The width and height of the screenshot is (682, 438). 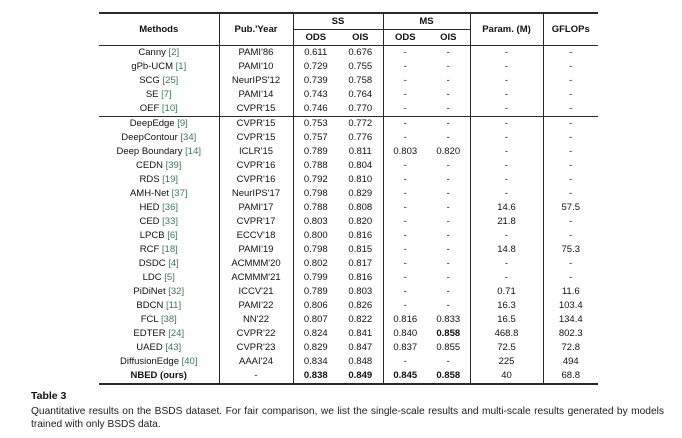 I want to click on cell-ss-ois: 0.755, so click(x=360, y=66).